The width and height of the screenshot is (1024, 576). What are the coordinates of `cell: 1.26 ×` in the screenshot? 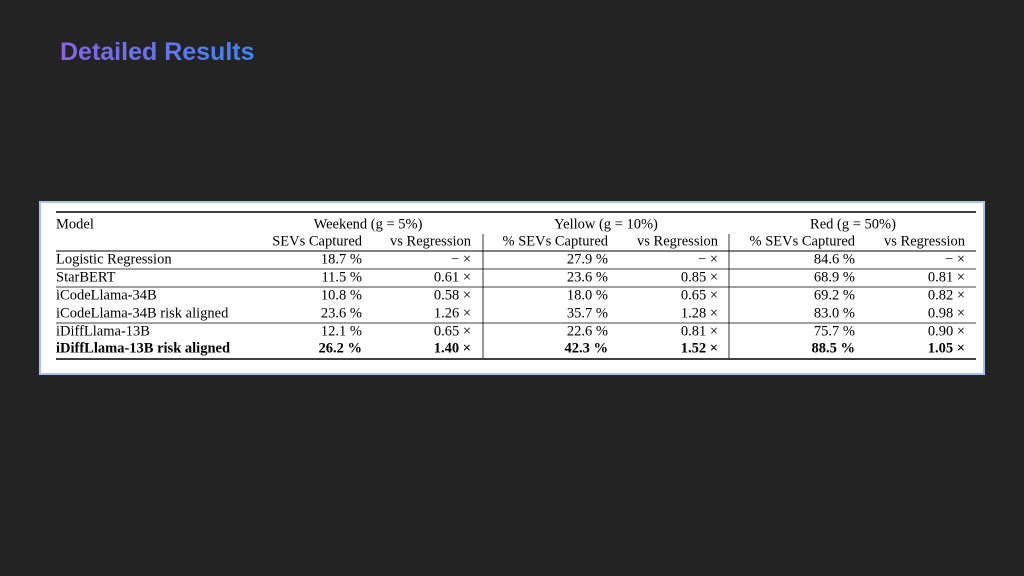 It's located at (452, 313).